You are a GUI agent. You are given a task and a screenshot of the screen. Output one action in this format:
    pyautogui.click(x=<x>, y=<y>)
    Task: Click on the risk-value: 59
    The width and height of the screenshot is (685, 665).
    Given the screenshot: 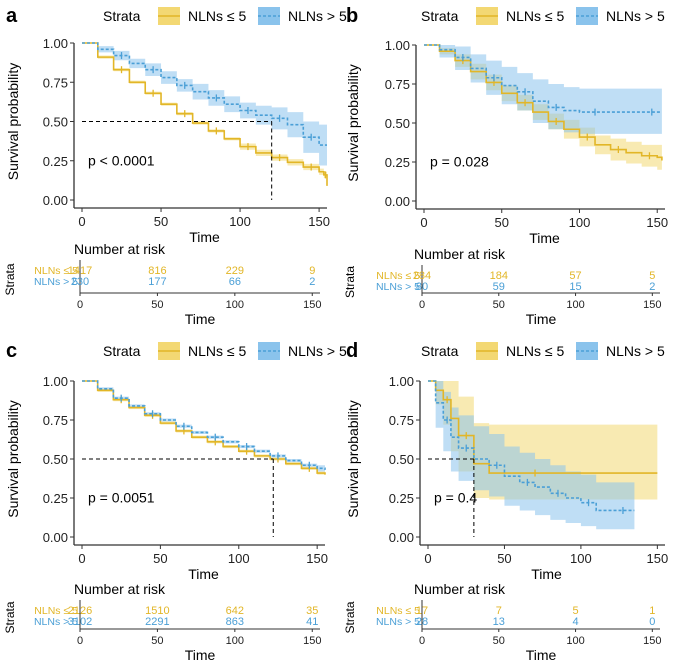 What is the action you would take?
    pyautogui.click(x=499, y=287)
    